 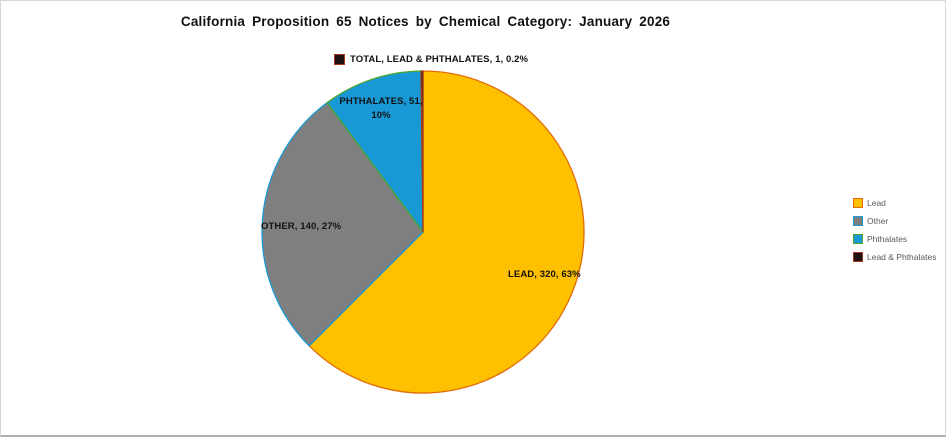 I want to click on lead-swatch-icon, so click(x=858, y=202).